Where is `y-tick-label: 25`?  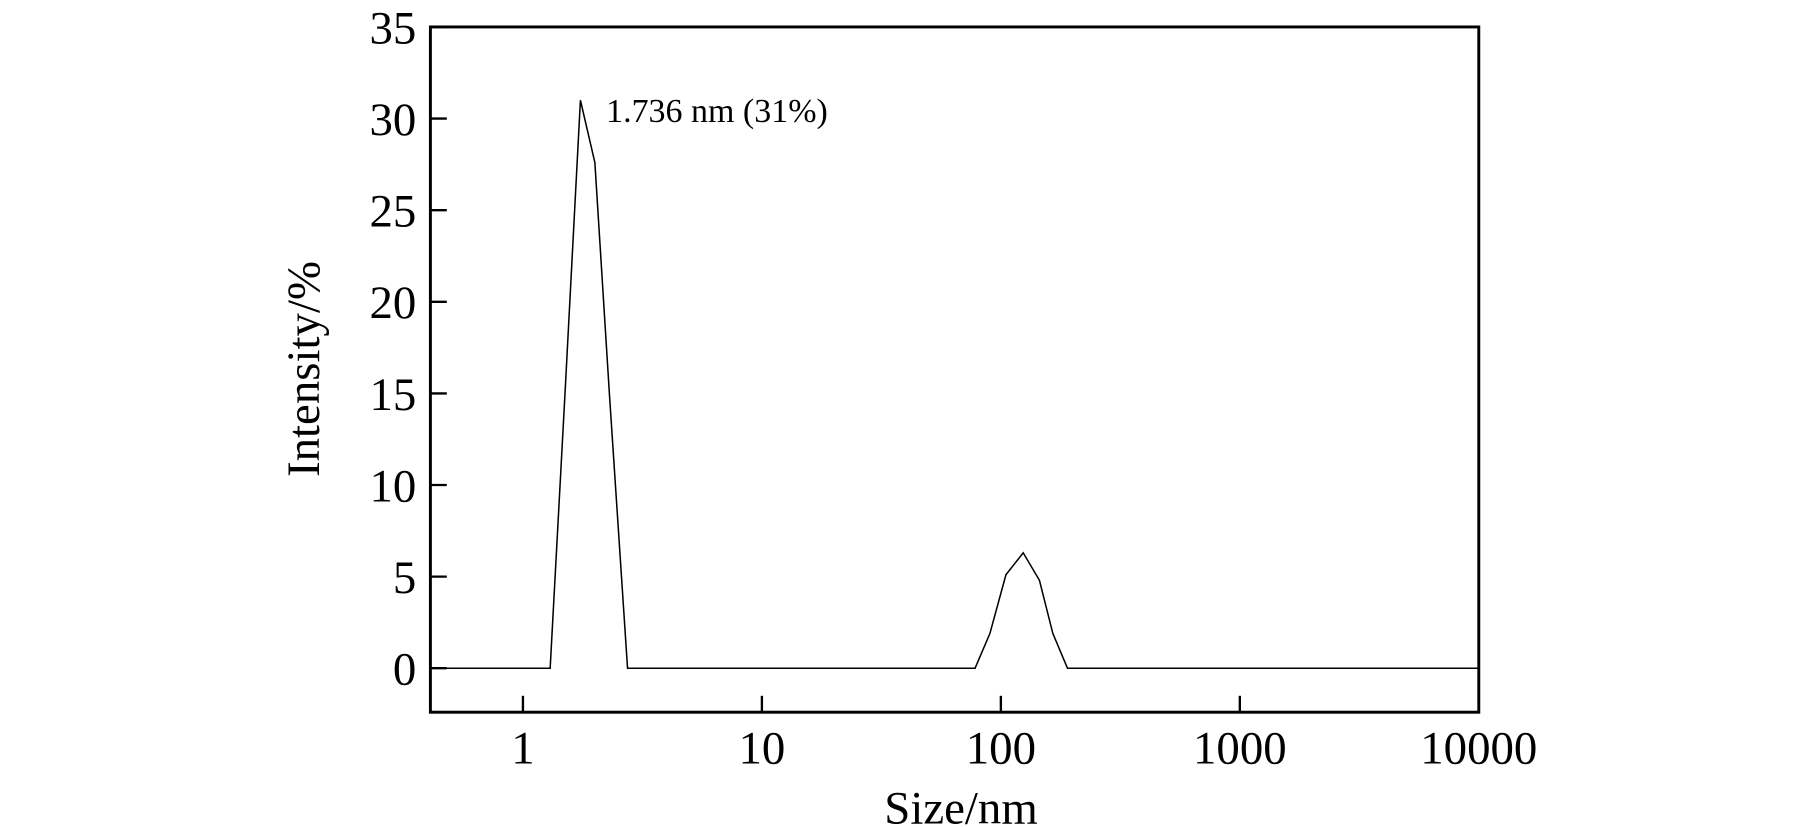
y-tick-label: 25 is located at coordinates (393, 212).